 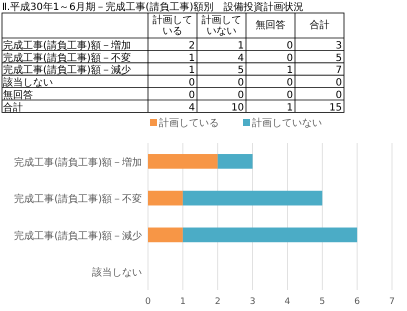 I want to click on chart-title: Ⅱ.平成30年1～6月期－完成工事(請負工事)額別 設備投資計画状況, so click(x=153, y=7).